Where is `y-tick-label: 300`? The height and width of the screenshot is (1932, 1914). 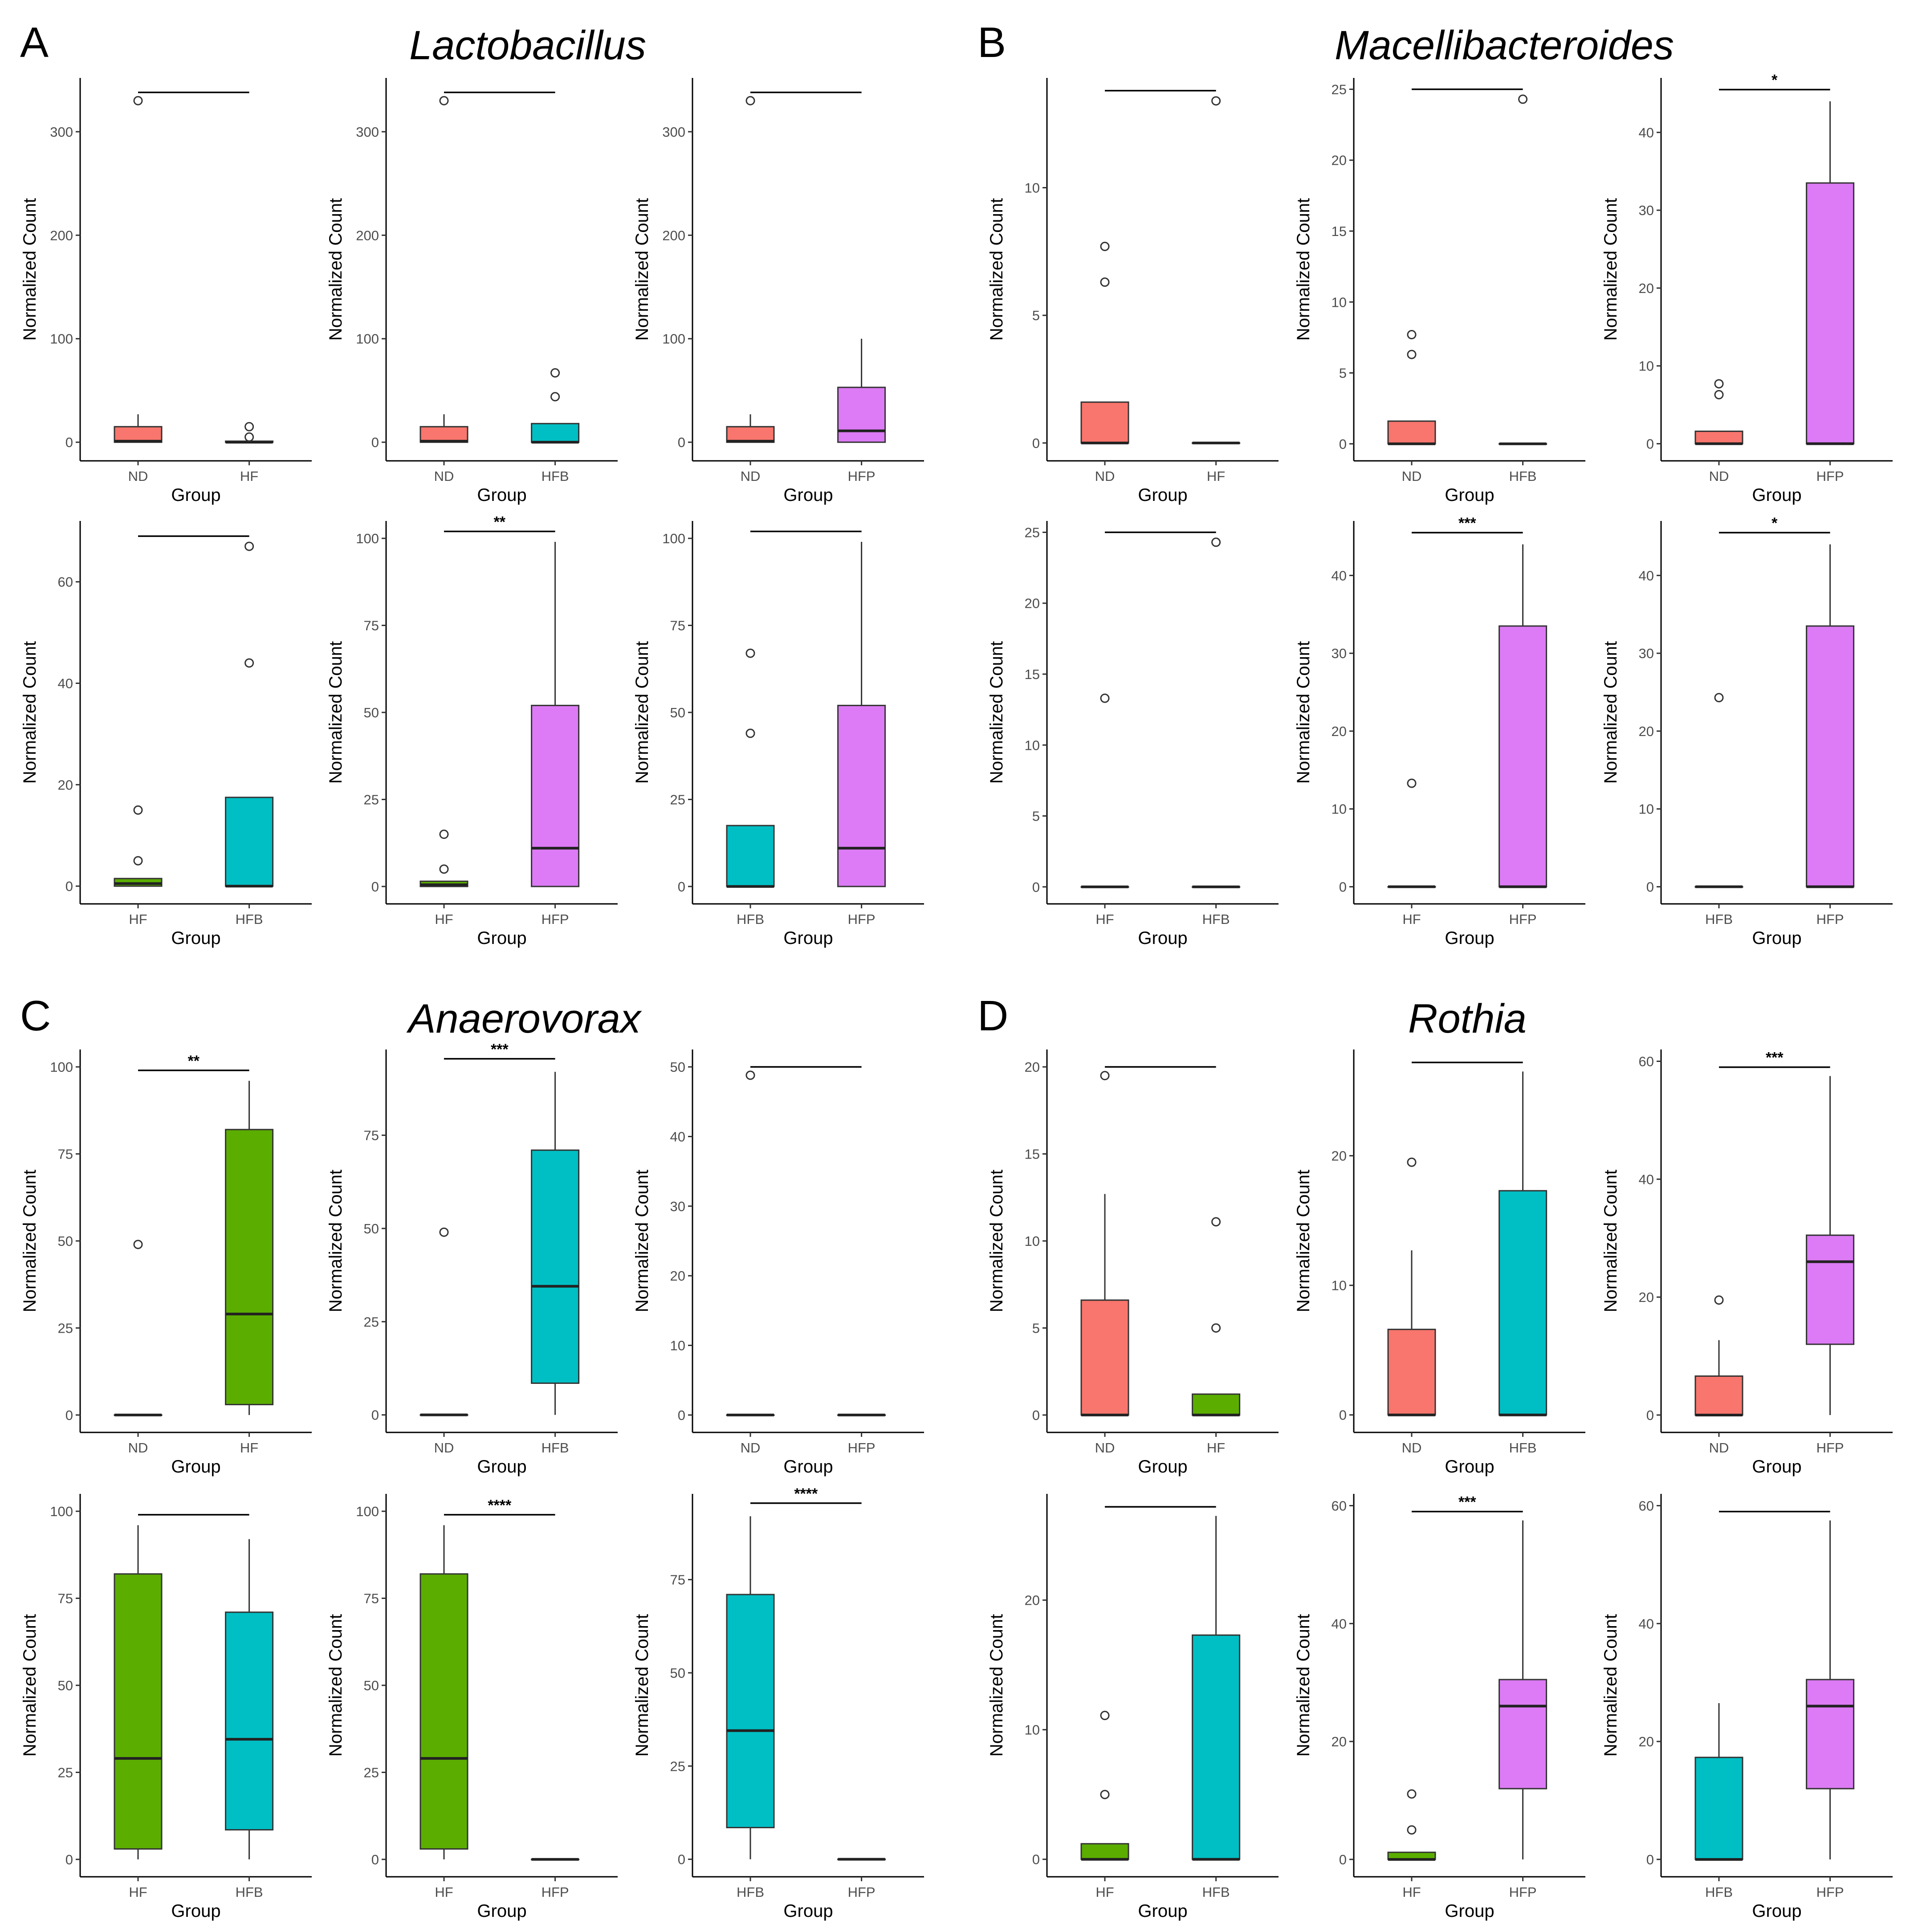 y-tick-label: 300 is located at coordinates (368, 132).